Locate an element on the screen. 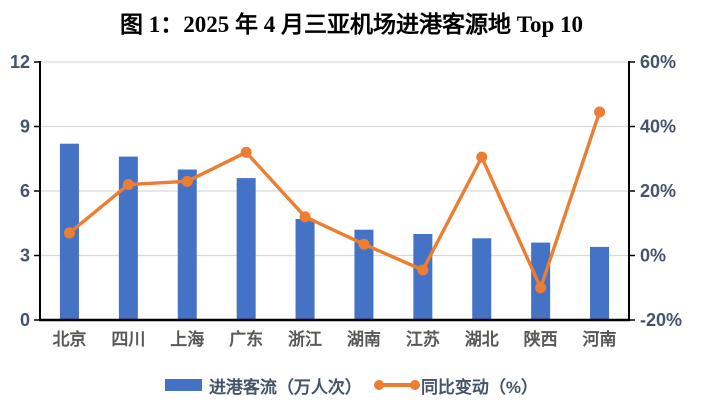 The image size is (703, 413). category-label-浙江: 浙江 is located at coordinates (305, 339).